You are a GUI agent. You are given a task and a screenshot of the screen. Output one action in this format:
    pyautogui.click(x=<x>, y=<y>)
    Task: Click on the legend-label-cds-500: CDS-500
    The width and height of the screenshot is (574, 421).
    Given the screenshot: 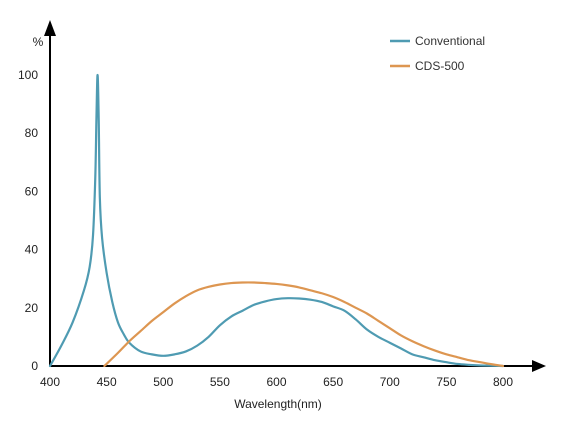 What is the action you would take?
    pyautogui.click(x=440, y=66)
    